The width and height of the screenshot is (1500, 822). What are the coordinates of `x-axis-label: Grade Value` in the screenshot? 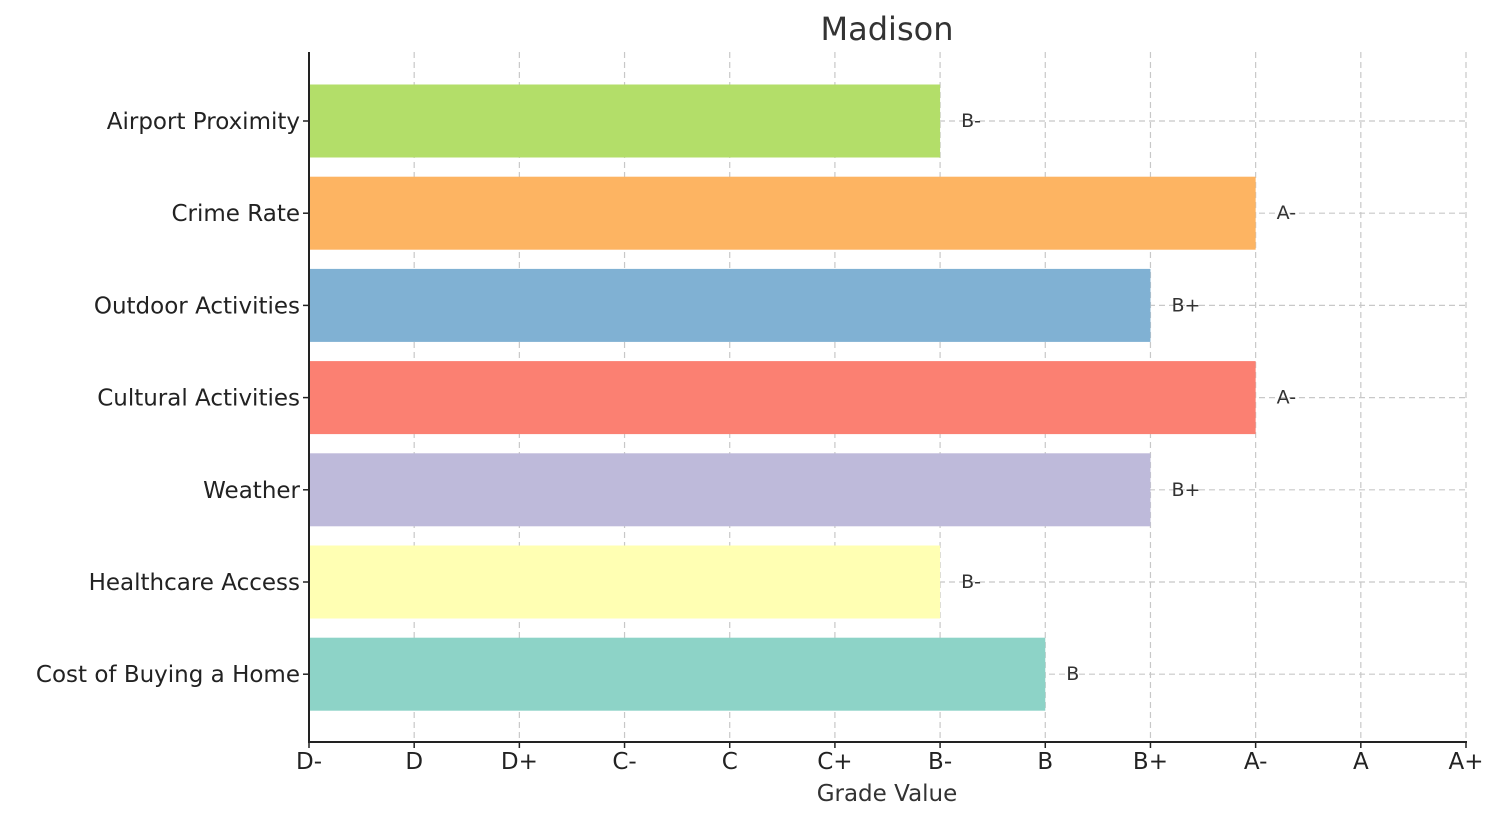 It's located at (887, 794).